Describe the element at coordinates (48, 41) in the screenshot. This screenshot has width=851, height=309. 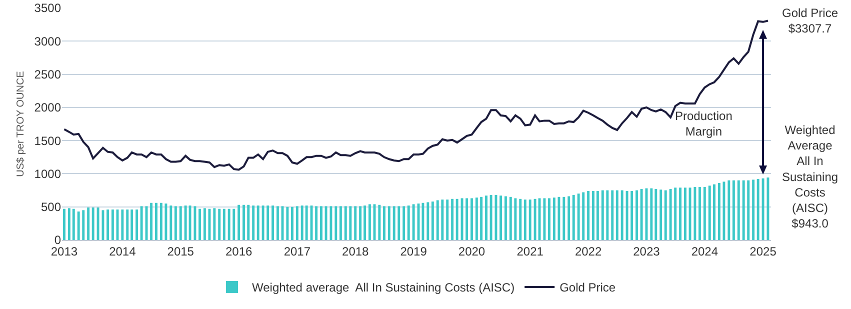
I see `y-tick-label: 3000` at that location.